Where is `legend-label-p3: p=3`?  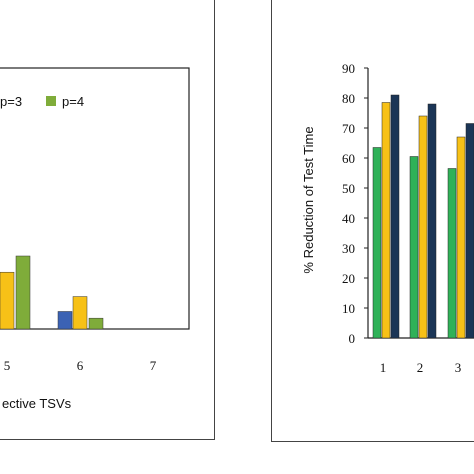 legend-label-p3: p=3 is located at coordinates (11, 101).